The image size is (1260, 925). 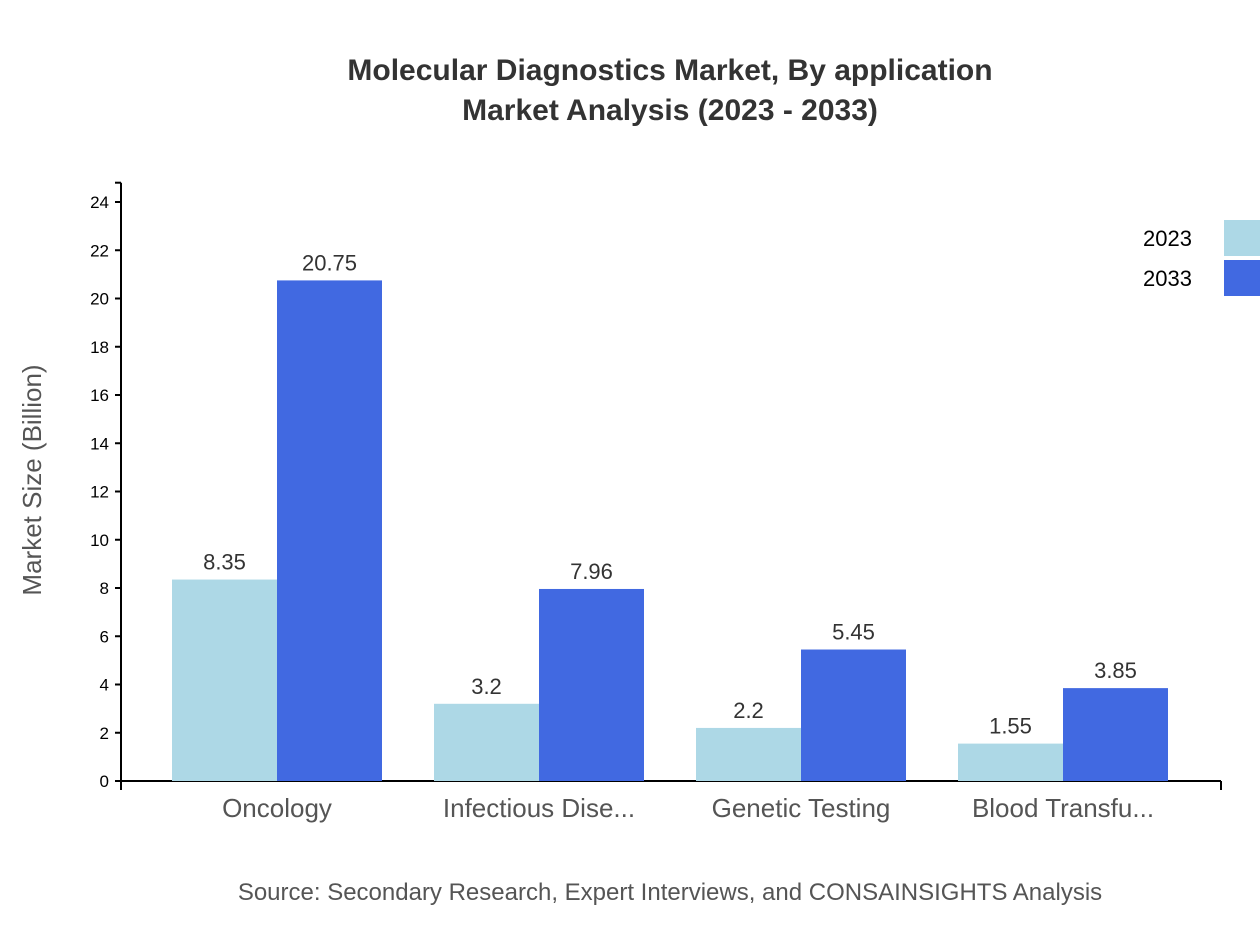 I want to click on y-tick-label: 20, so click(x=99, y=299).